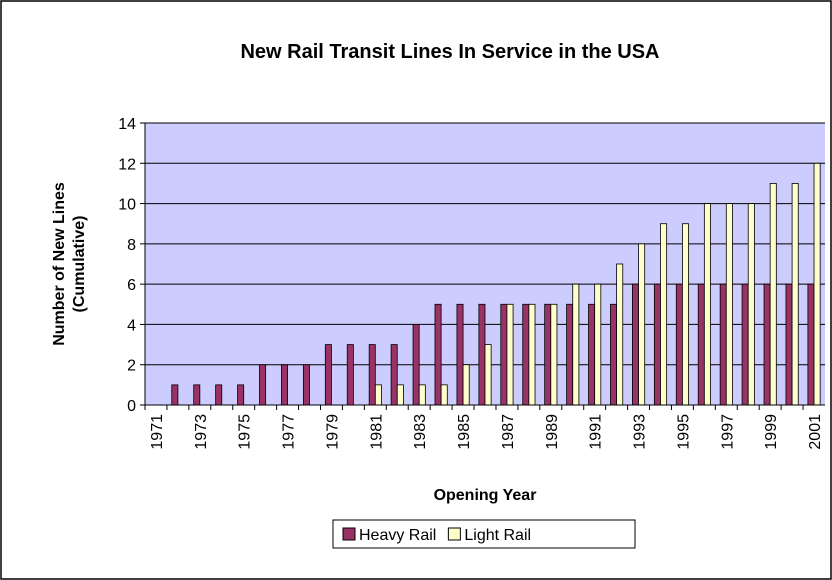  I want to click on x-tick-label: 1999, so click(771, 432).